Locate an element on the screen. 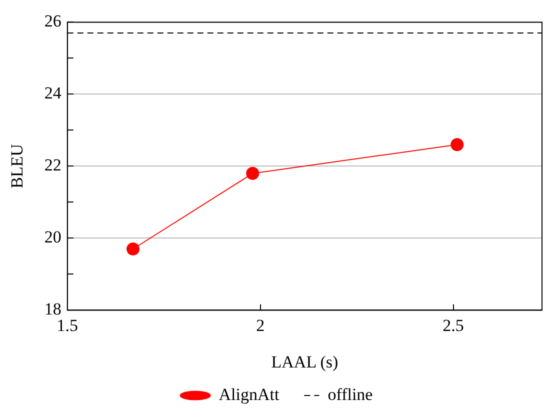  x-axis-title: LAAL (s) is located at coordinates (304, 362).